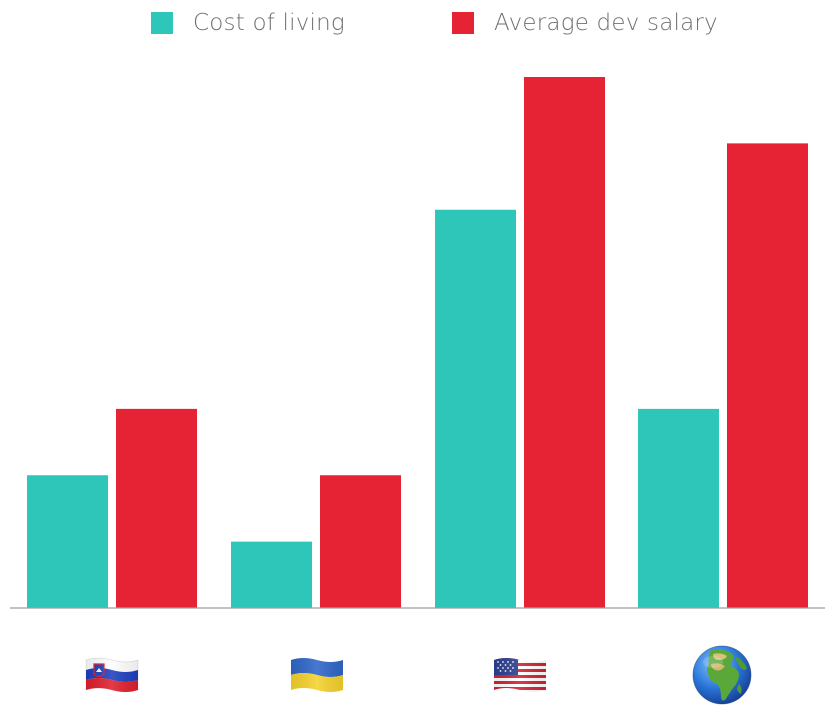 The width and height of the screenshot is (835, 717). I want to click on bar-cost-of-living-ukraine, so click(271, 574).